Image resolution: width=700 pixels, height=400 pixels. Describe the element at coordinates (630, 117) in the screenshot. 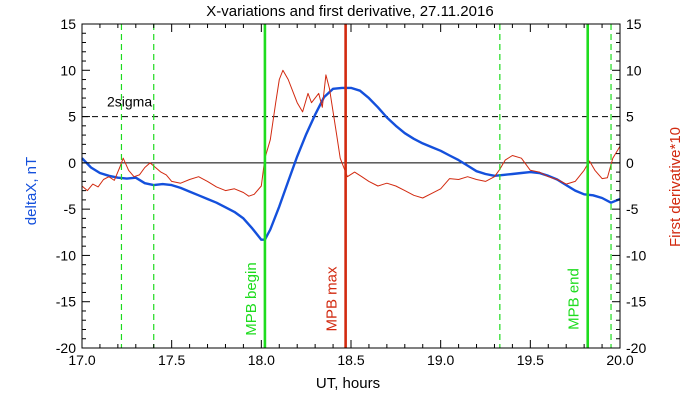

I see `y-tick-label-right: 5` at that location.